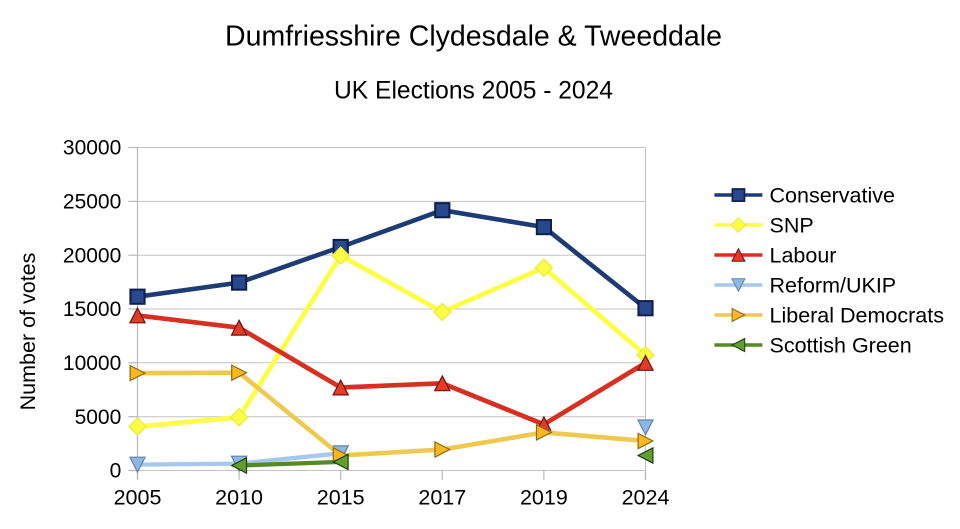 This screenshot has width=960, height=529. I want to click on svg-text: 25000, so click(92, 202).